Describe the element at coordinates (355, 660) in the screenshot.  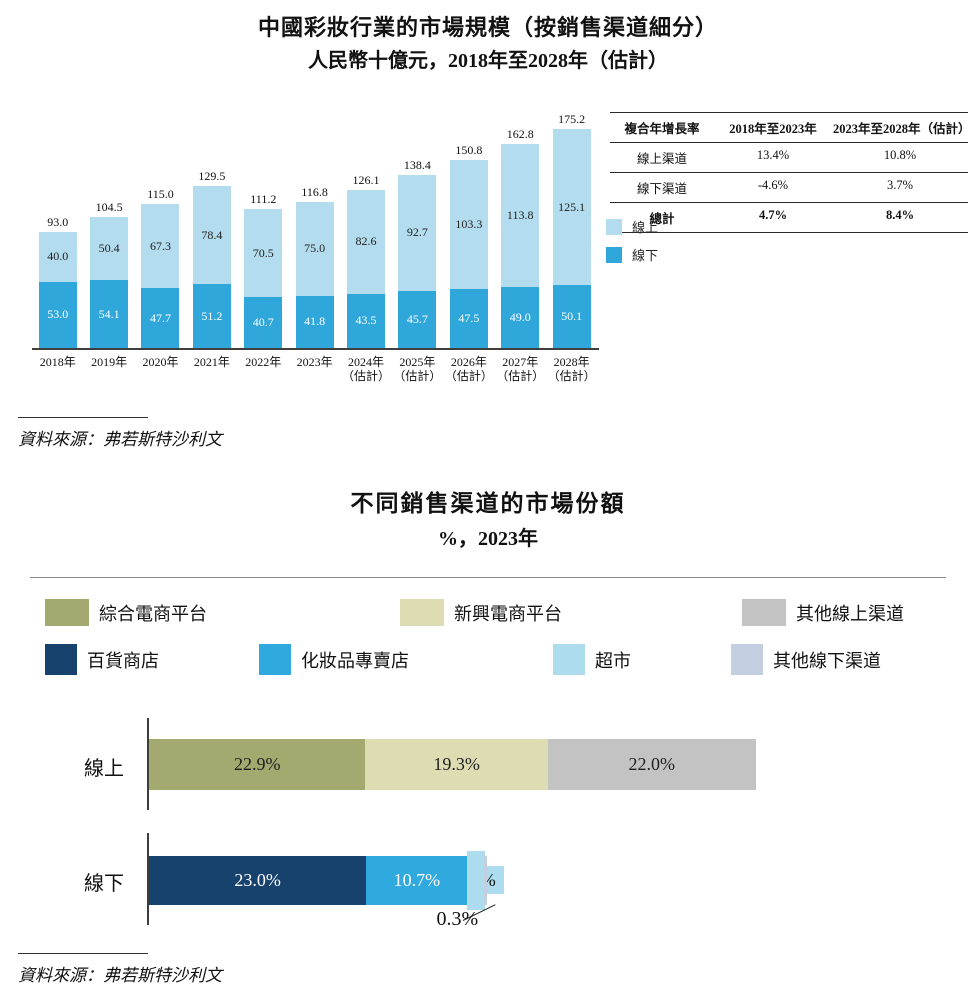
I see `legend-label: 化妝品專賣店` at that location.